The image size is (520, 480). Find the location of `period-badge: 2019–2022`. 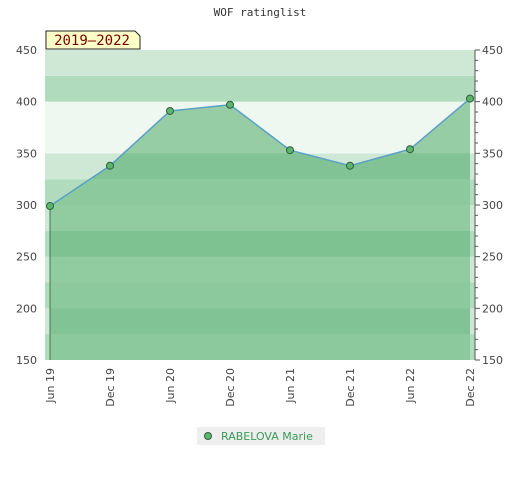

period-badge: 2019–2022 is located at coordinates (93, 40).